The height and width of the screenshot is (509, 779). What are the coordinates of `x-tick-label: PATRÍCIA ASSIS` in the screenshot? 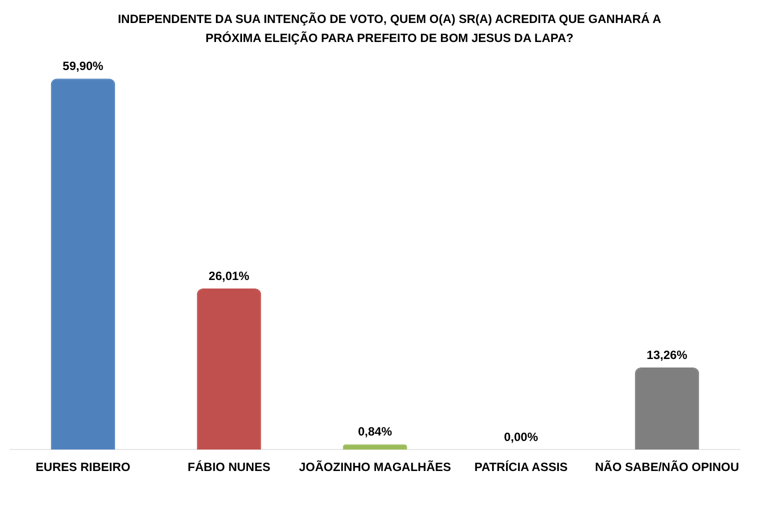 It's located at (521, 467).